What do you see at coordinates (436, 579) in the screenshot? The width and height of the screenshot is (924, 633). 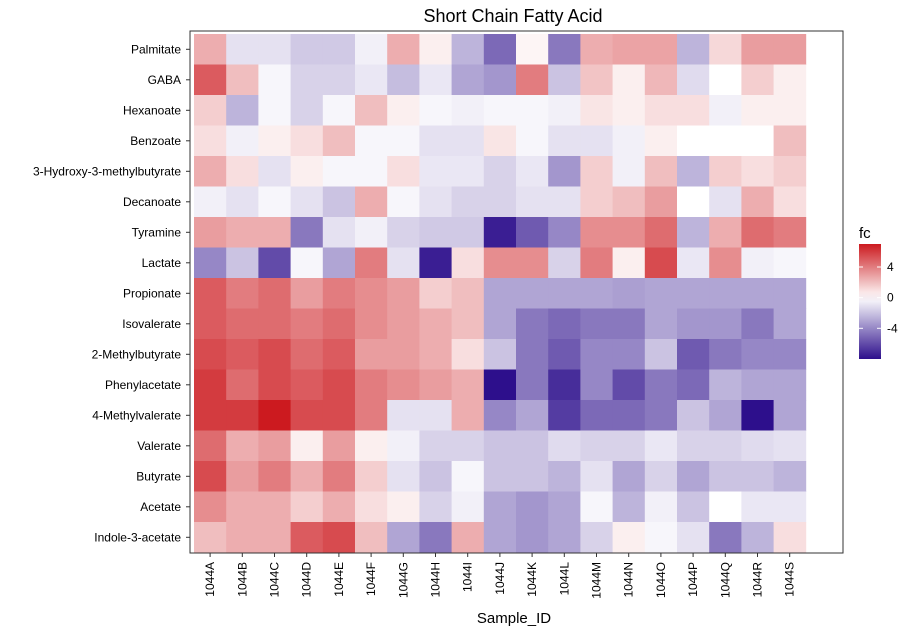 I see `x-tick-label: 1044H` at bounding box center [436, 579].